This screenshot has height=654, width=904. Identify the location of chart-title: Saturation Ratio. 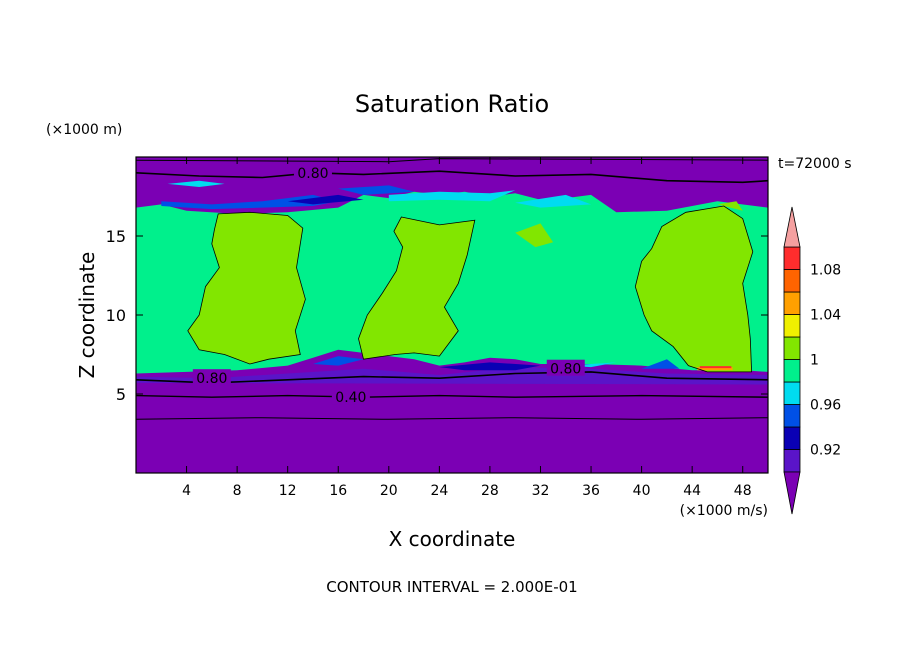
(452, 104).